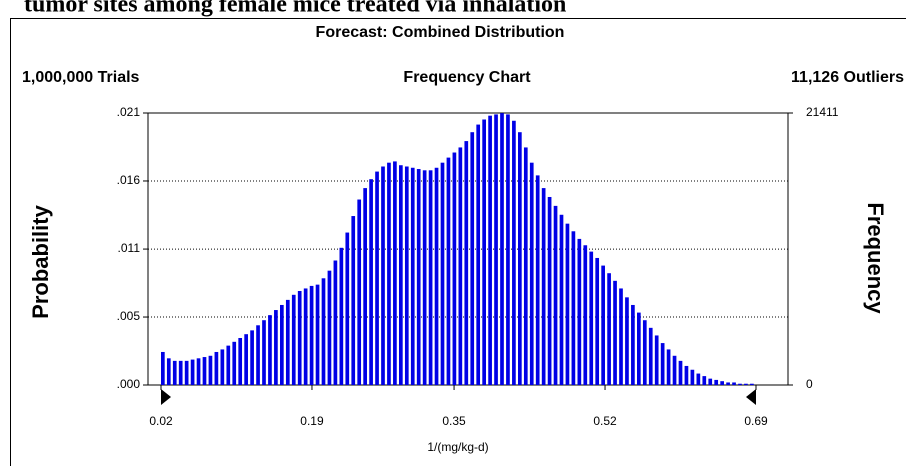 This screenshot has height=471, width=906. What do you see at coordinates (129, 112) in the screenshot?
I see `y-tick-label: .021` at bounding box center [129, 112].